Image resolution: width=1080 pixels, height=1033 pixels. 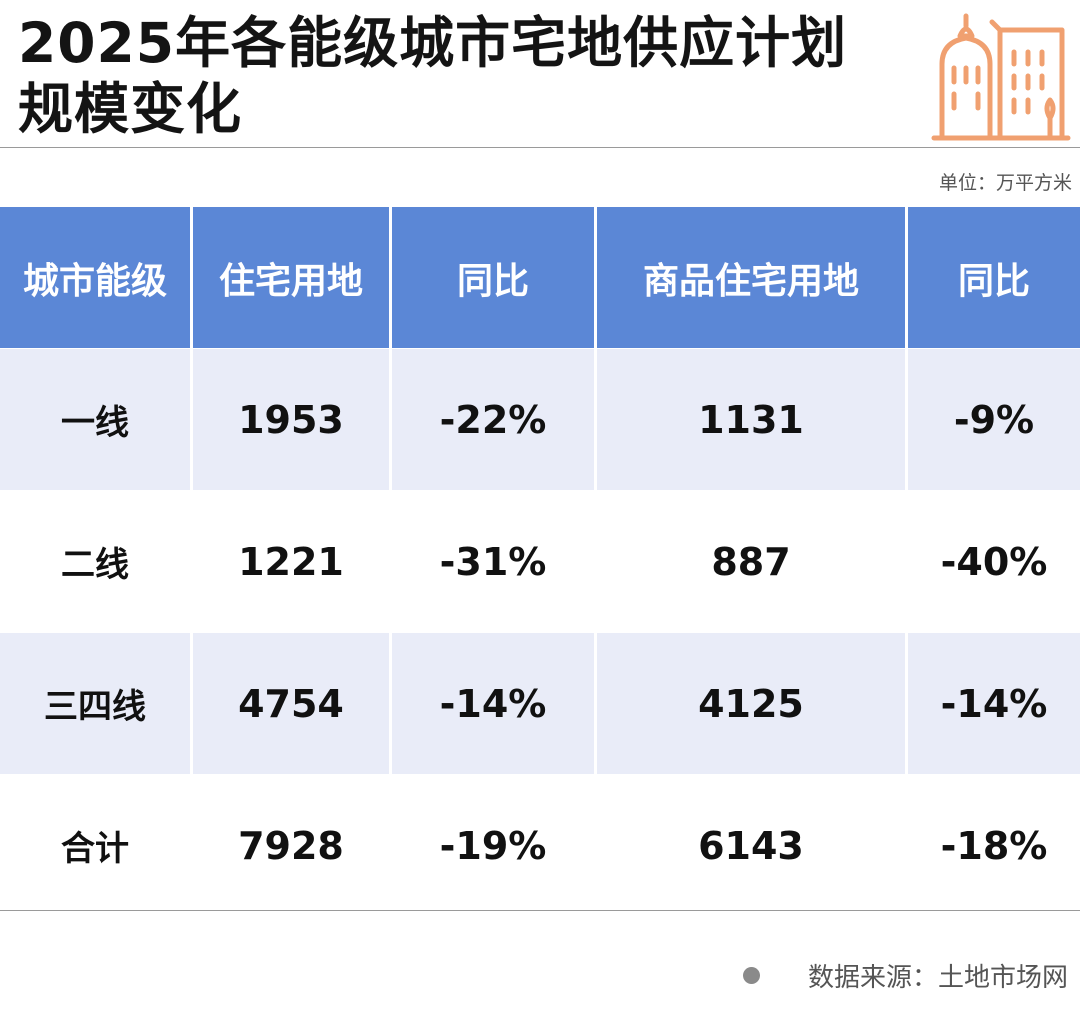 What do you see at coordinates (994, 419) in the screenshot?
I see `table-cell: -9%` at bounding box center [994, 419].